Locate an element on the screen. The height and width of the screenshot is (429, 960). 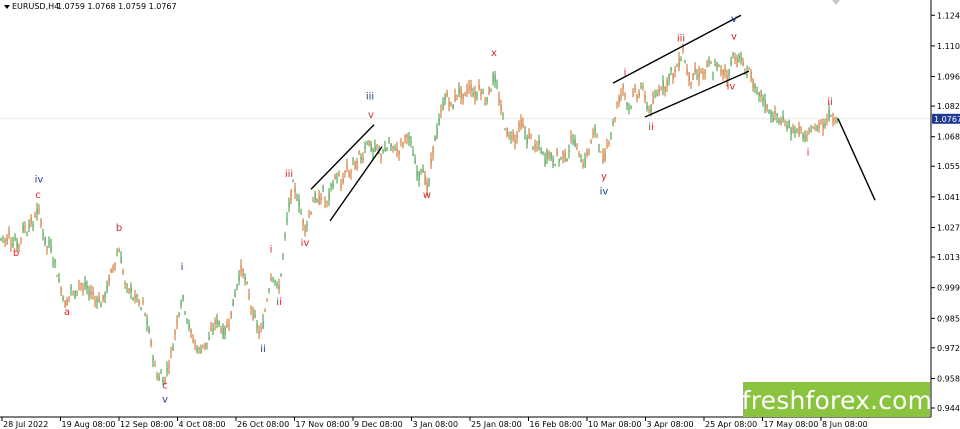
x-tick-label: 17 Nov 08:00 is located at coordinates (323, 424).